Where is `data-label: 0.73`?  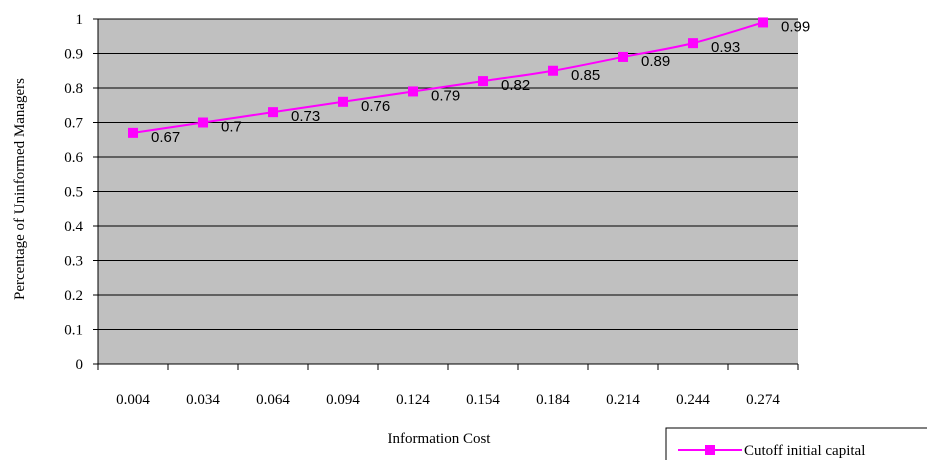
data-label: 0.73 is located at coordinates (305, 116).